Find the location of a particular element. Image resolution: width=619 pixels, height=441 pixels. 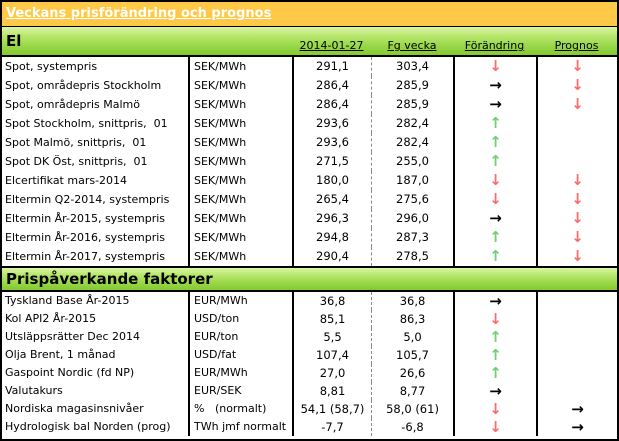

table-row: Kol API2 År-2015 USD/ton 85,1 86,3 ↓ is located at coordinates (309, 319).